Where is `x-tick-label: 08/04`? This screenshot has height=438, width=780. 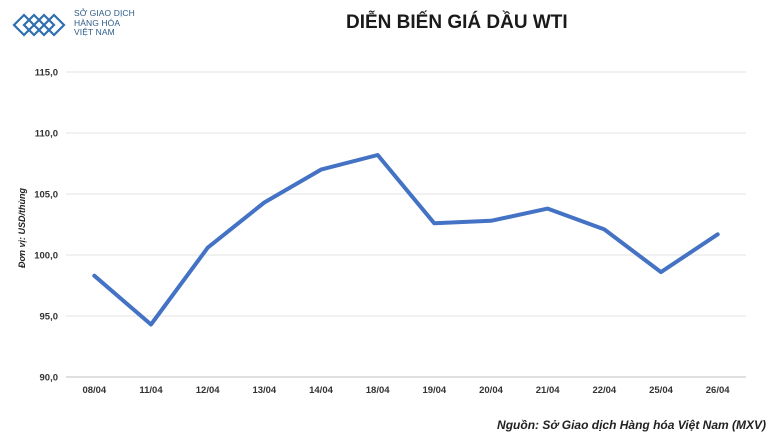 x-tick-label: 08/04 is located at coordinates (94, 390).